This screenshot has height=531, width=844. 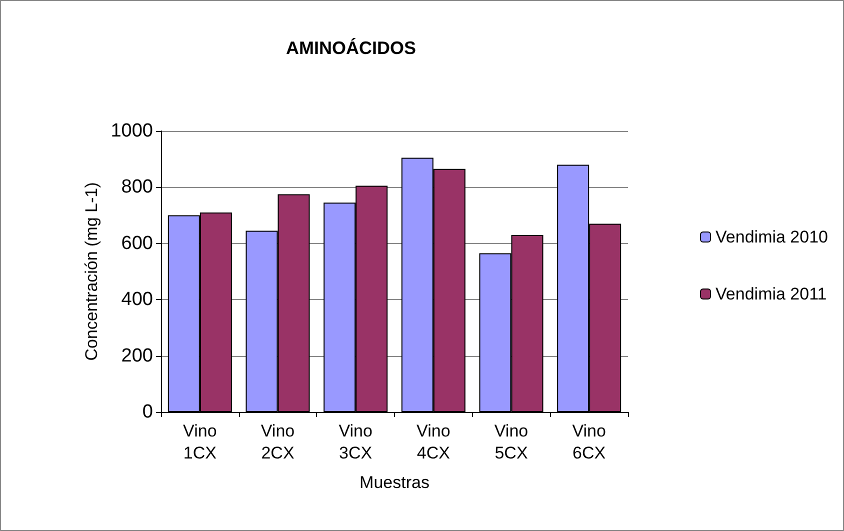 I want to click on x-tick-label: Vino 4CX, so click(x=433, y=442).